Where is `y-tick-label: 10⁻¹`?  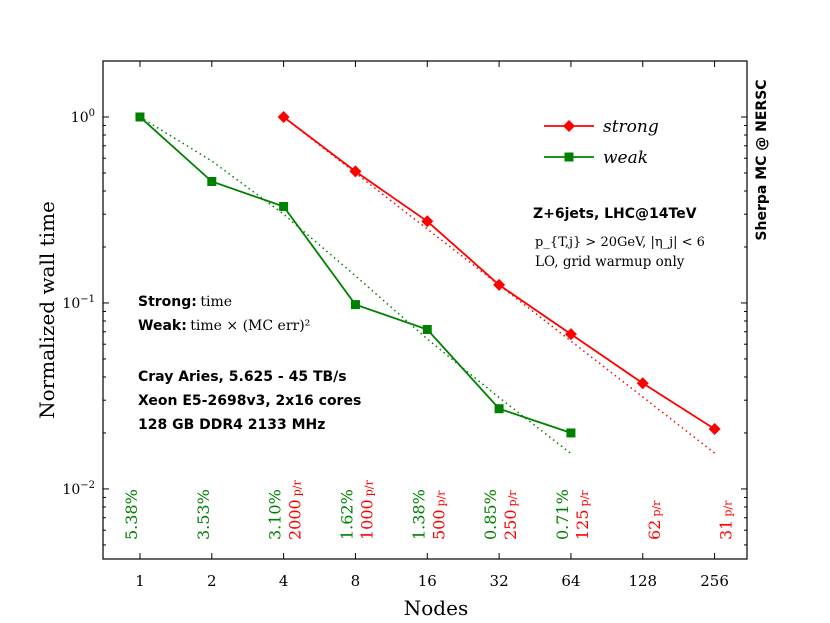
y-tick-label: 10⁻¹ is located at coordinates (78, 303).